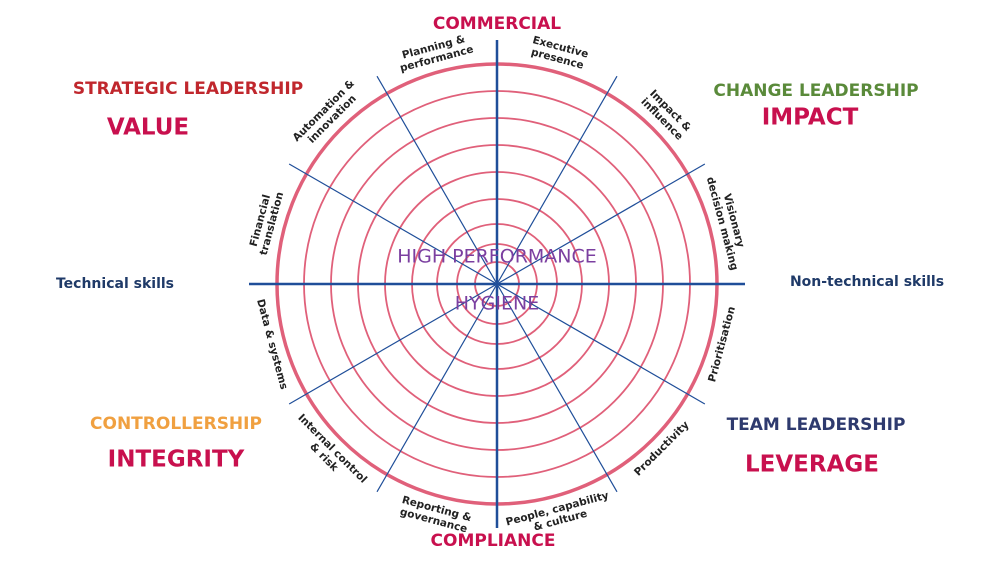  I want to click on segment-label-line: Prioritisation, so click(722, 344).